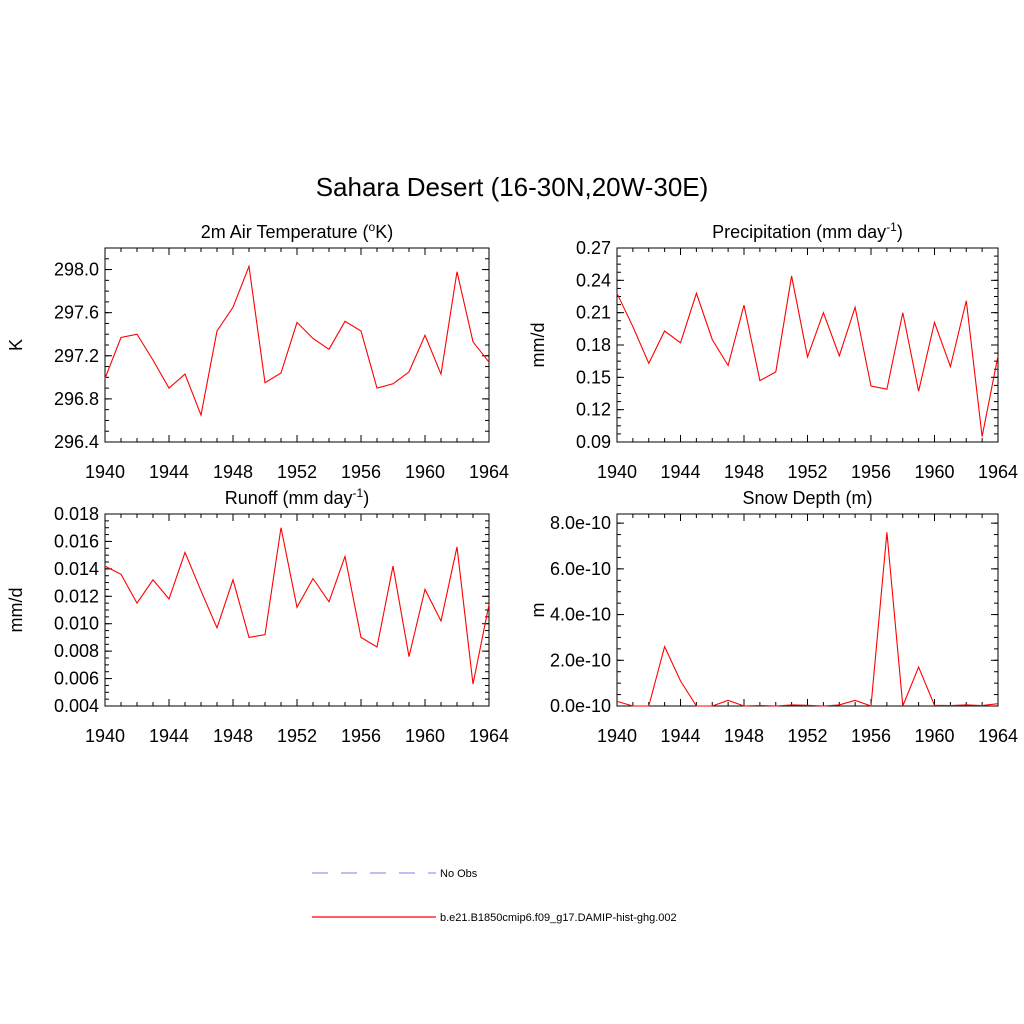 The width and height of the screenshot is (1024, 1024). I want to click on y-tick-label: 296.8, so click(76, 399).